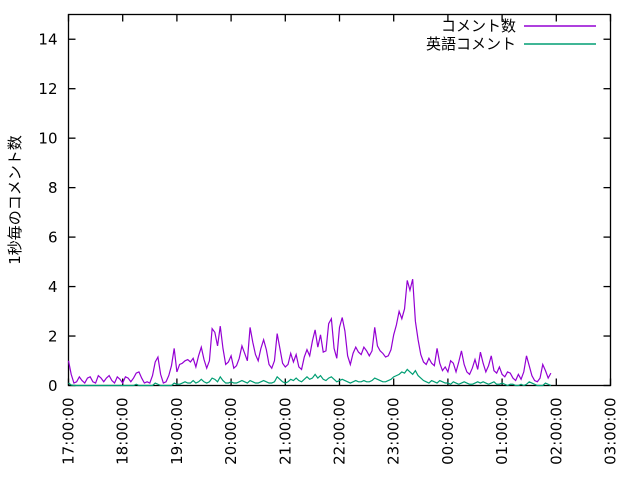 This screenshot has width=640, height=480. What do you see at coordinates (556, 431) in the screenshot?
I see `x-tick-label: 02:00:00` at bounding box center [556, 431].